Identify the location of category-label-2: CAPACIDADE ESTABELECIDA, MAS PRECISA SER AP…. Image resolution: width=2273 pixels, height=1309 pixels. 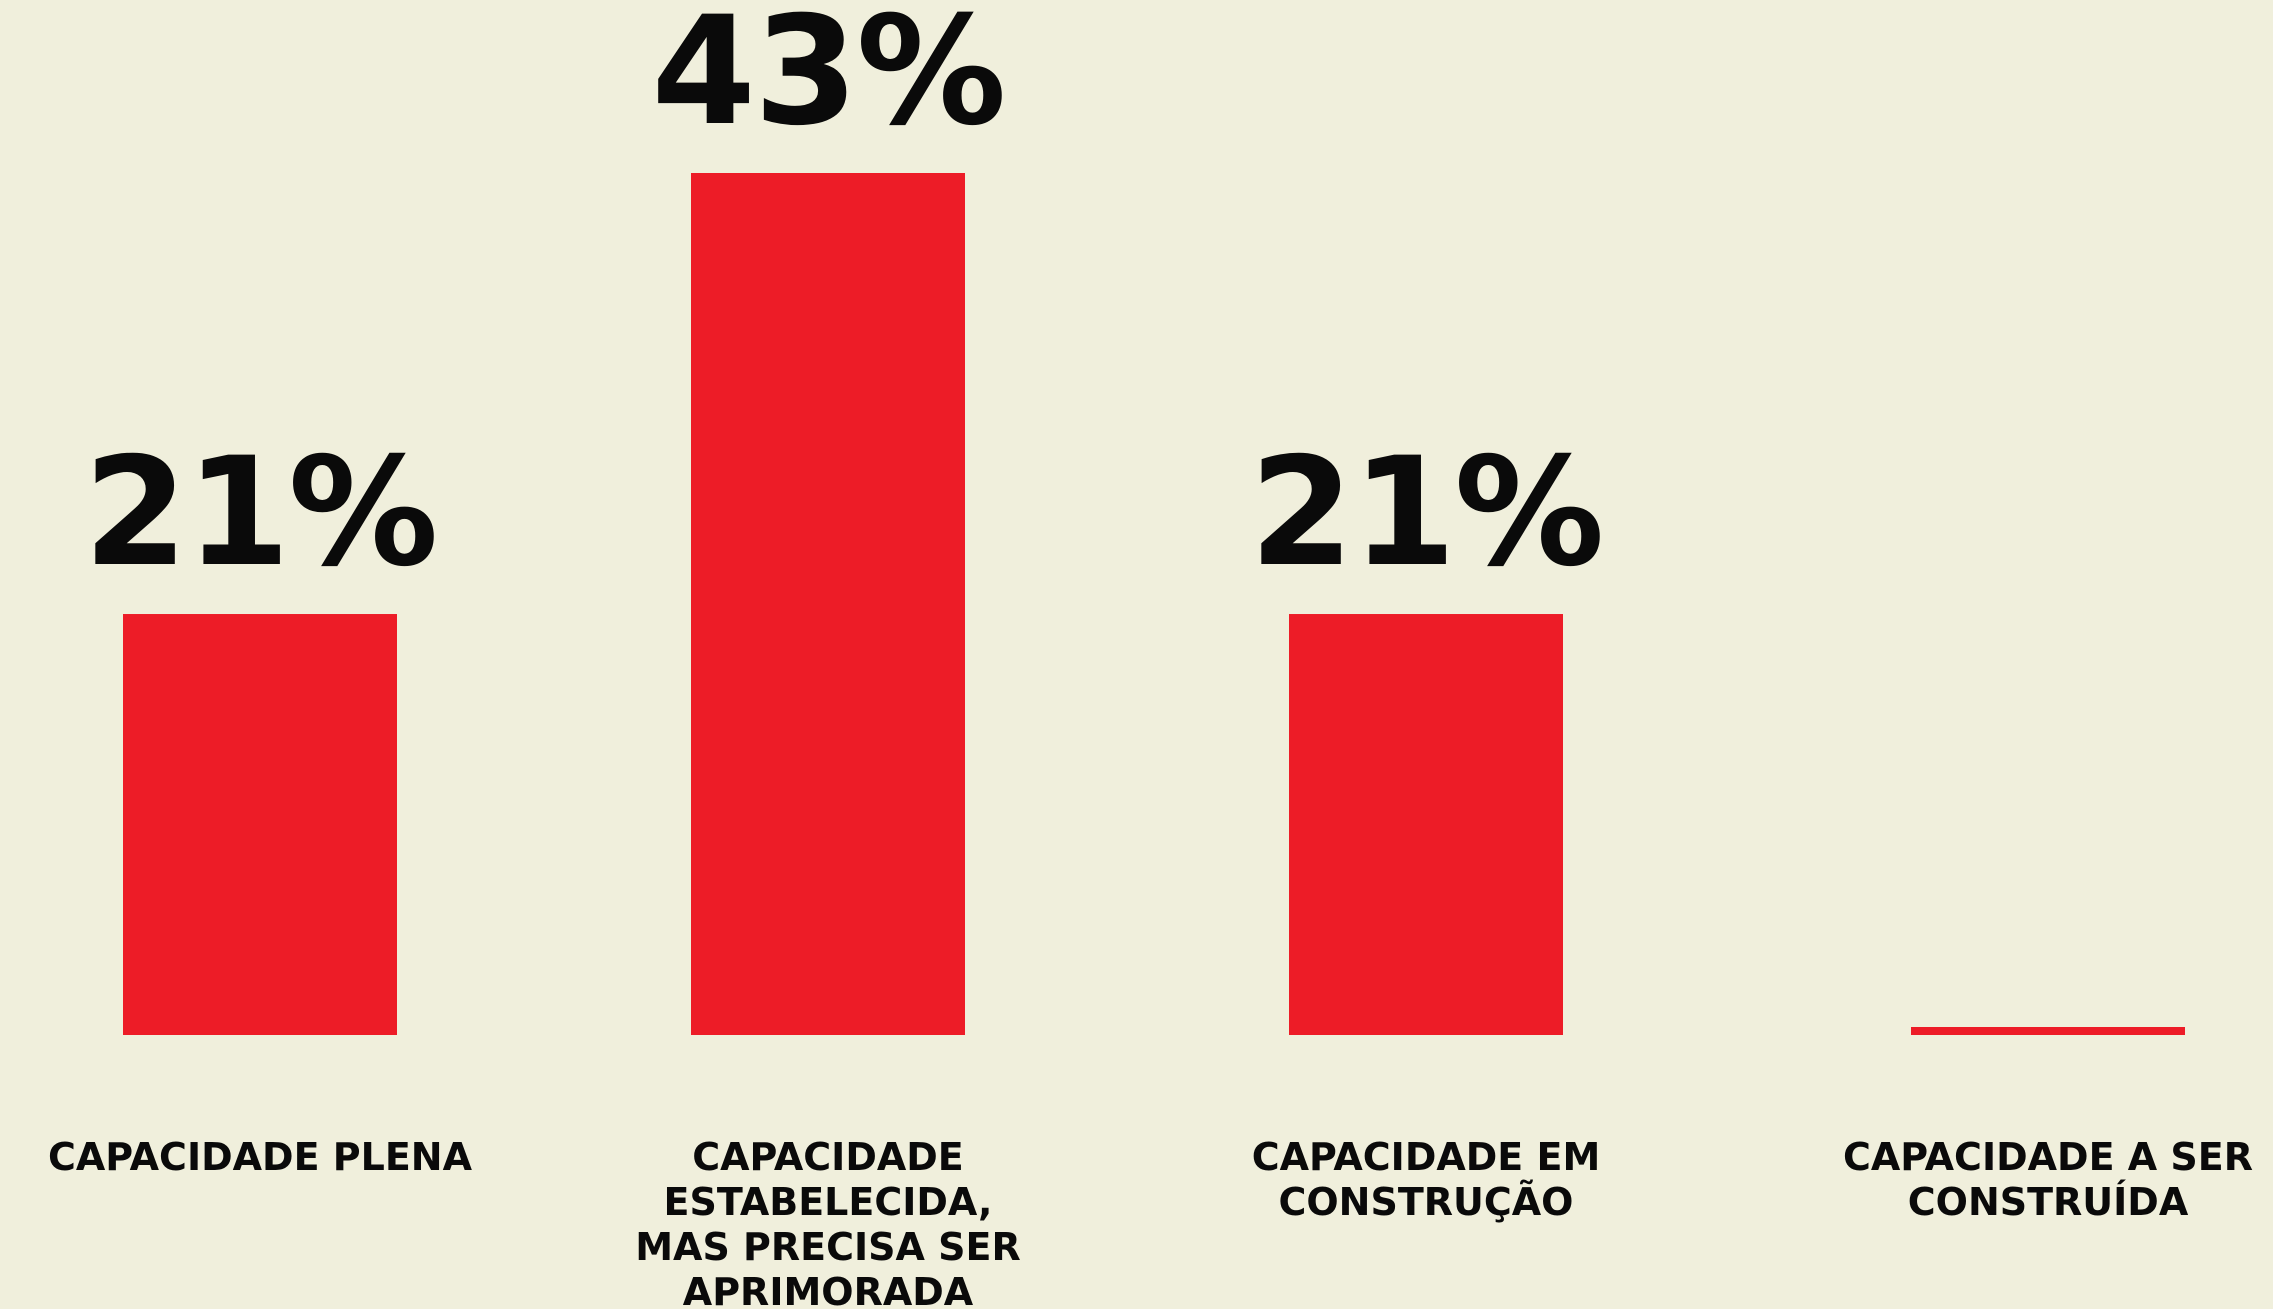
(828, 1222).